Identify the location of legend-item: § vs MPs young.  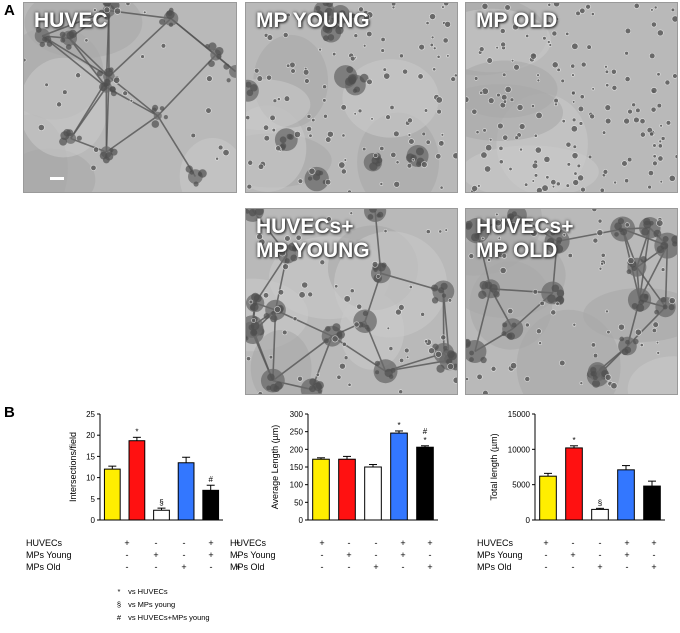
(161, 606).